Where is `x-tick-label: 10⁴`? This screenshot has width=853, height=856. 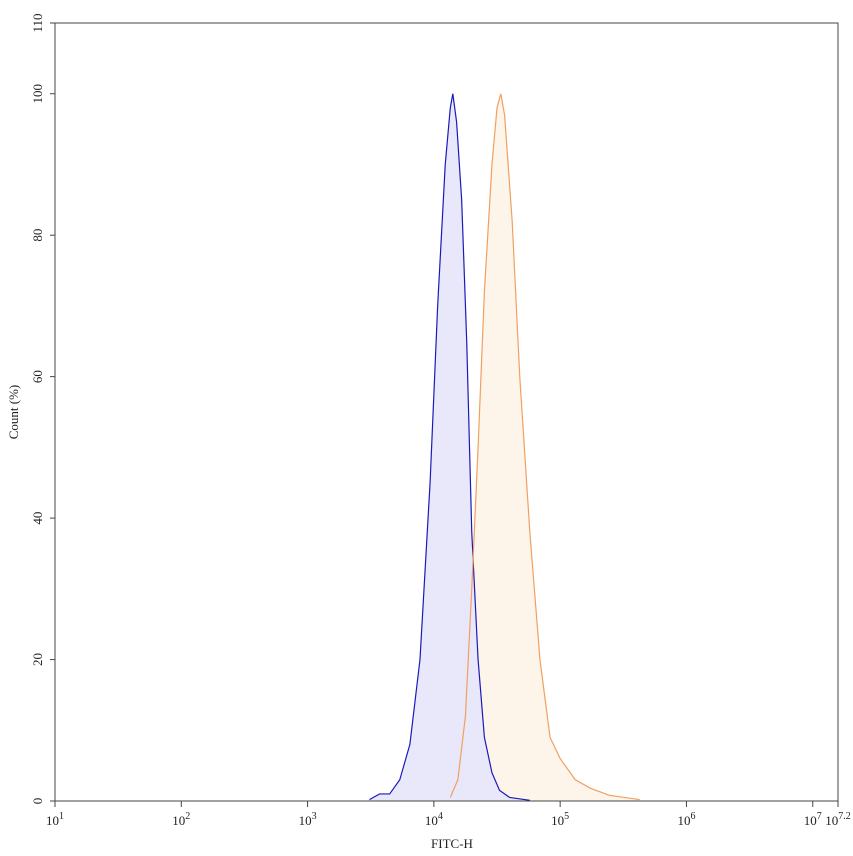 x-tick-label: 10⁴ is located at coordinates (434, 819).